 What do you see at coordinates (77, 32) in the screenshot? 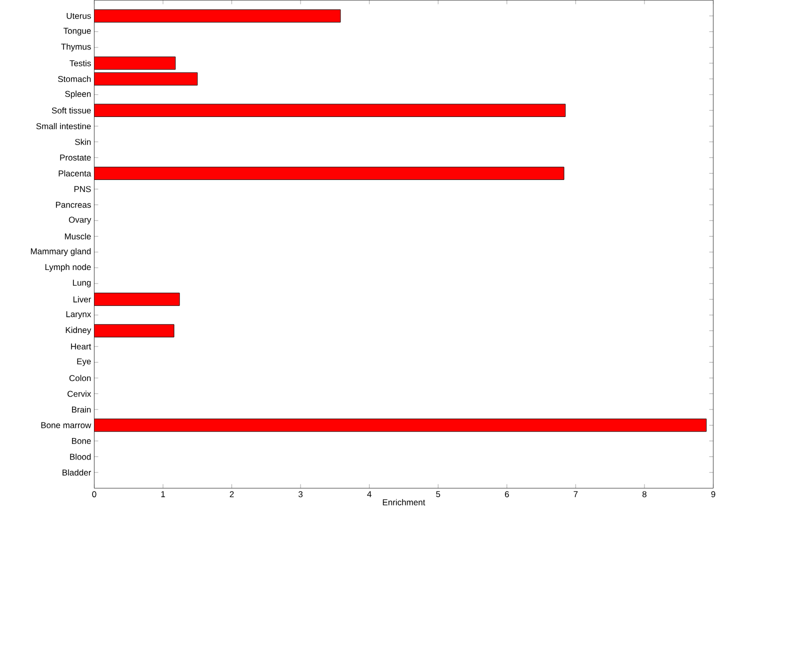
I see `y-tick-label: Tongue` at bounding box center [77, 32].